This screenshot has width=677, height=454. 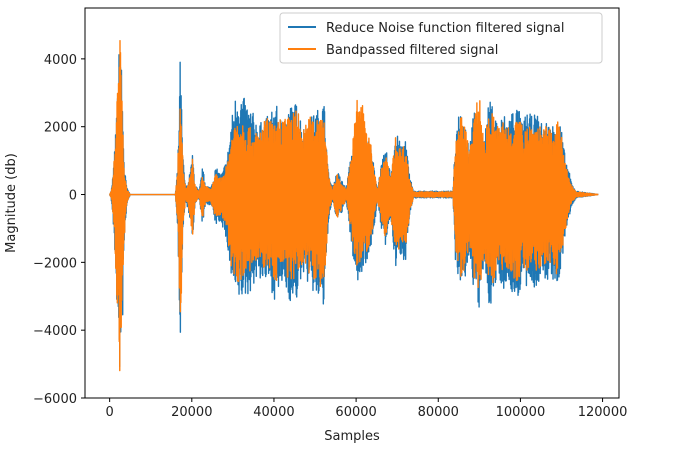 I want to click on x-tick-label: 60000, so click(x=355, y=412).